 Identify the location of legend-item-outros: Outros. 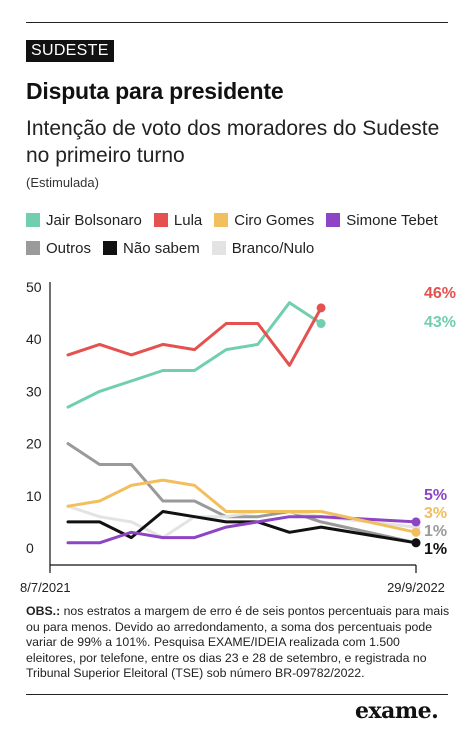
(58, 248).